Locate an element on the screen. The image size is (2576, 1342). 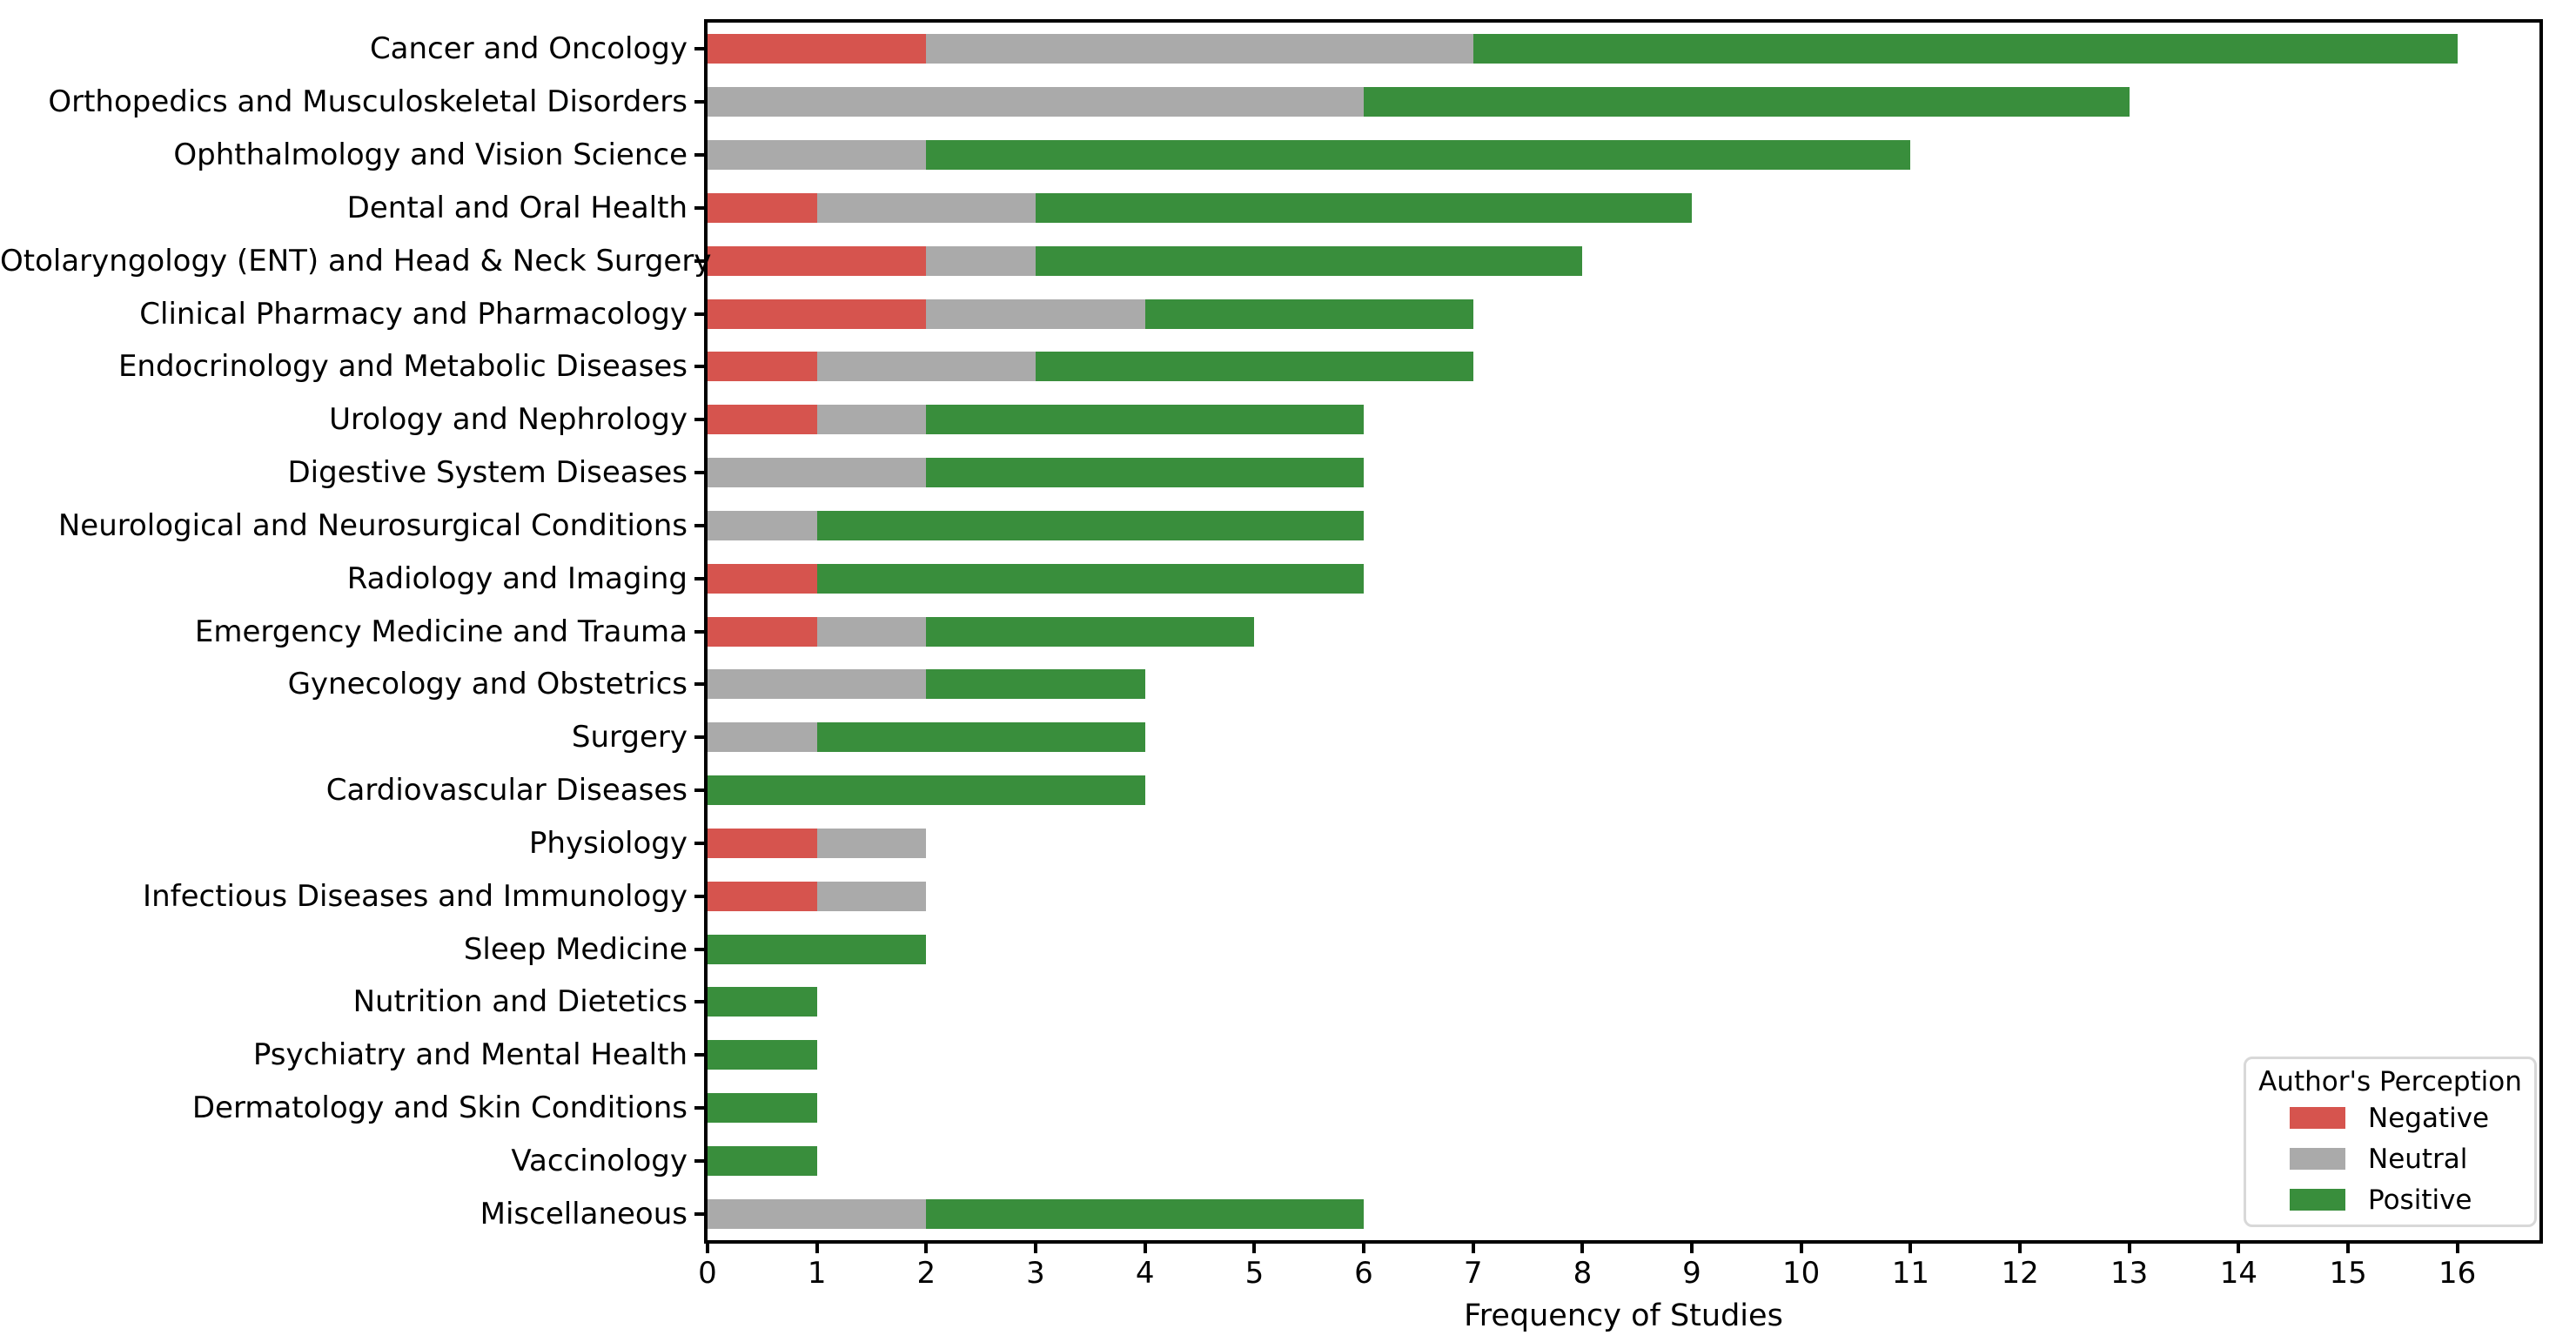
x-tick-label: 15 is located at coordinates (2348, 1273).